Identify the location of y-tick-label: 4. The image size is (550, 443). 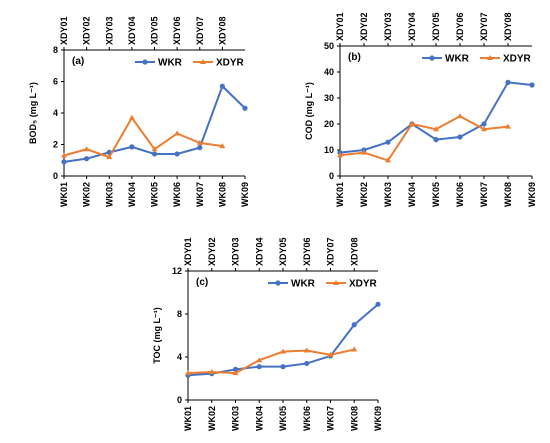
(179, 357).